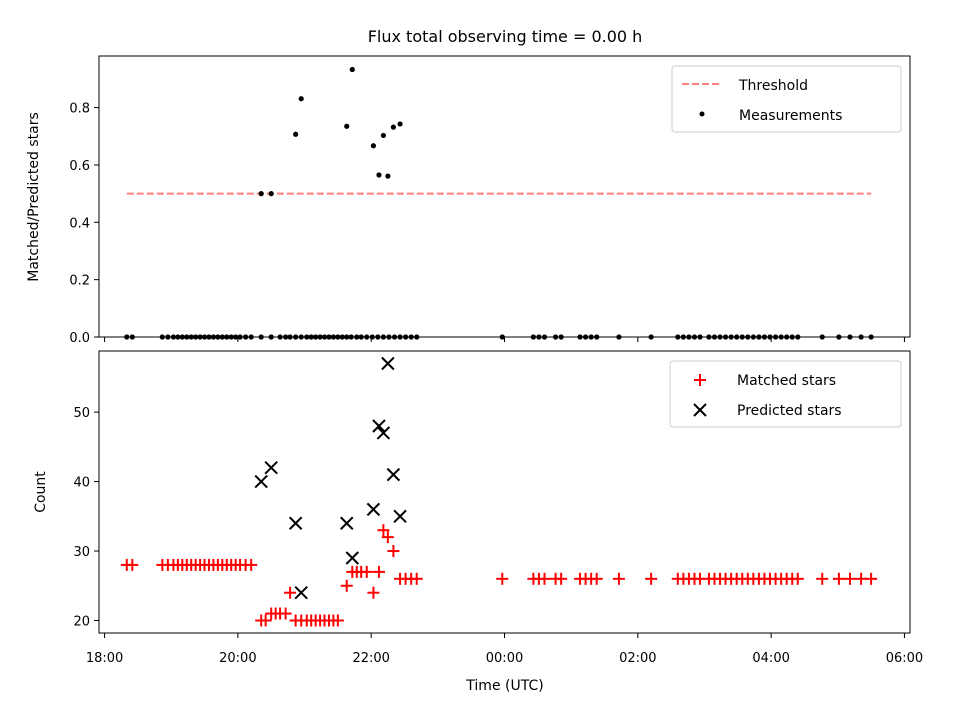  What do you see at coordinates (504, 339) in the screenshot?
I see `ratio-panel-xticks` at bounding box center [504, 339].